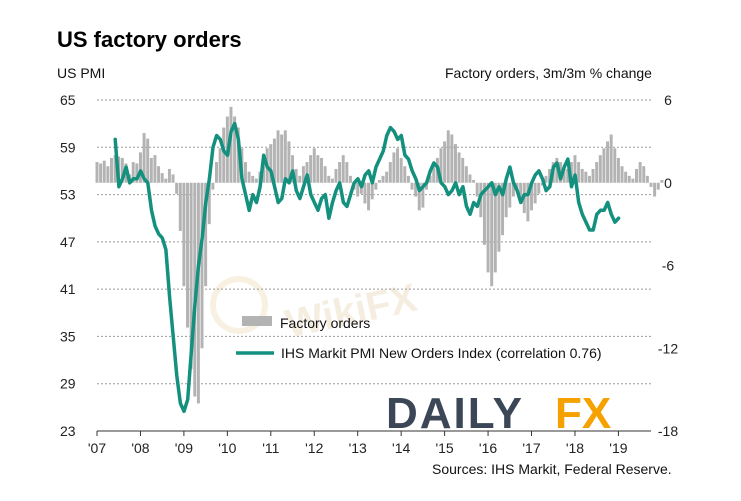 This screenshot has height=501, width=741. What do you see at coordinates (239, 305) in the screenshot?
I see `watermark-logo-icon` at bounding box center [239, 305].